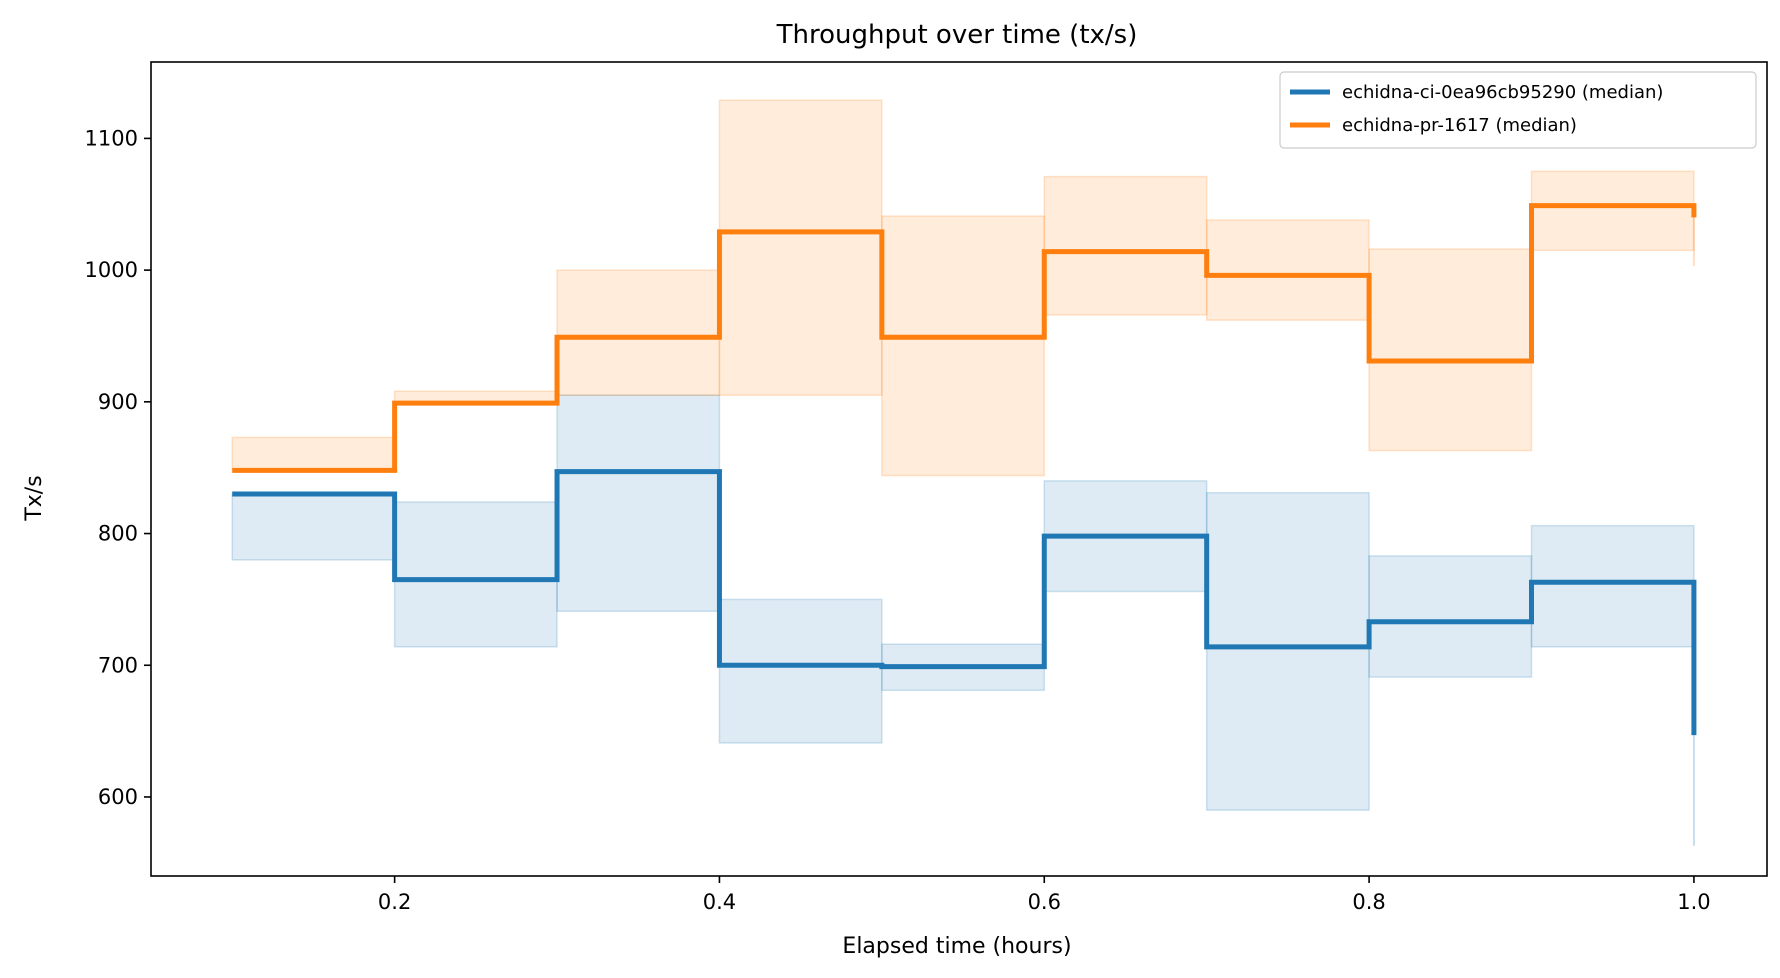 The width and height of the screenshot is (1780, 978). I want to click on x-tick-label: 0.6, so click(1044, 902).